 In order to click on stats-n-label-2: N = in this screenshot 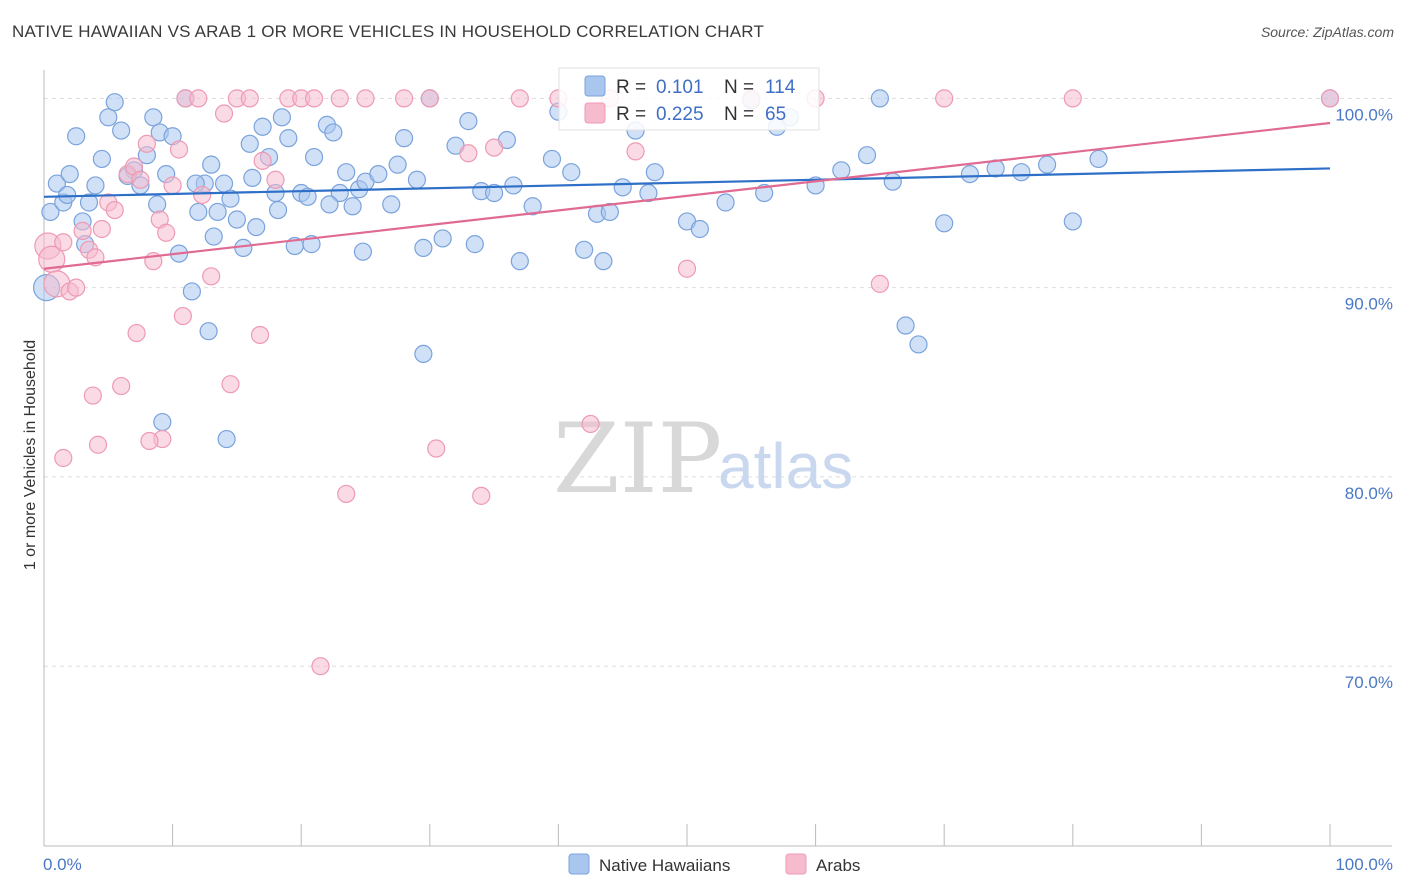, I will do `click(739, 114)`.